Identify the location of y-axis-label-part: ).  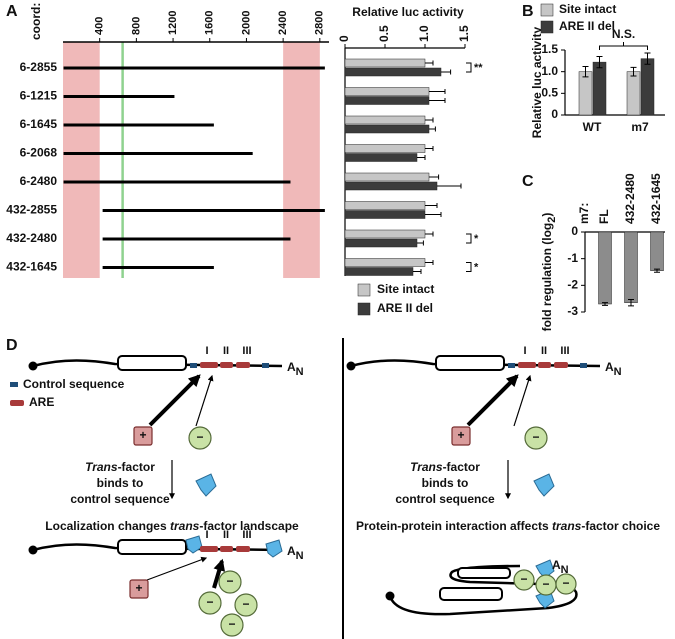
(547, 215).